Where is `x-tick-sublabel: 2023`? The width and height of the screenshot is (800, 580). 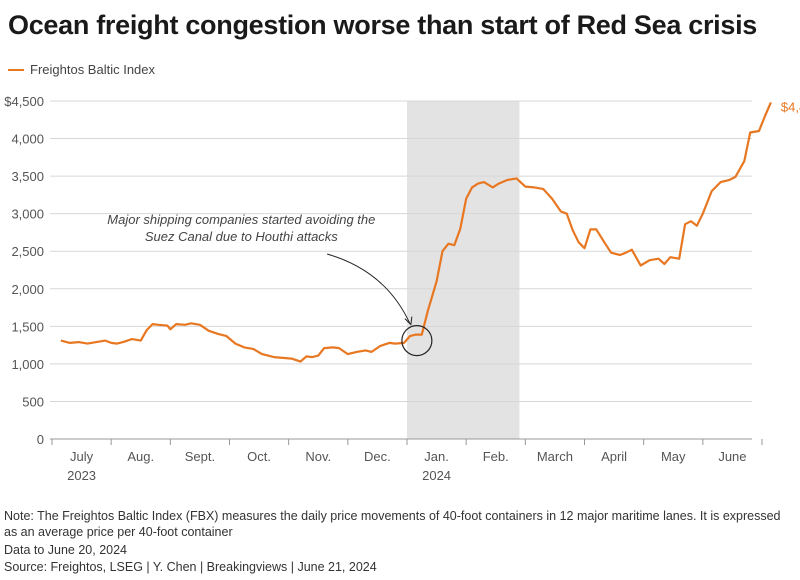
x-tick-sublabel: 2023 is located at coordinates (81, 475).